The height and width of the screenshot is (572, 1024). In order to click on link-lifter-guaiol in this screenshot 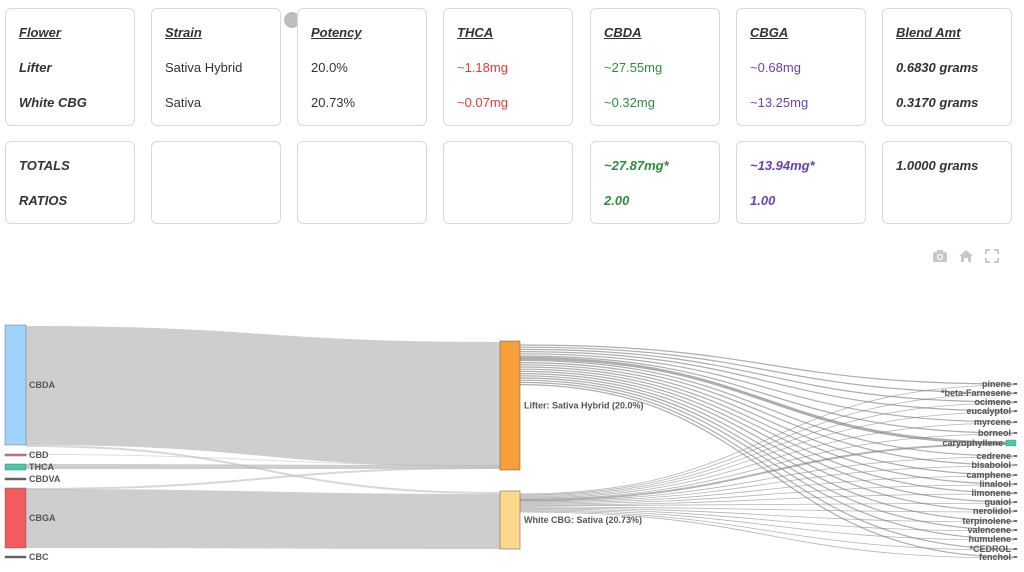, I will do `click(767, 436)`.